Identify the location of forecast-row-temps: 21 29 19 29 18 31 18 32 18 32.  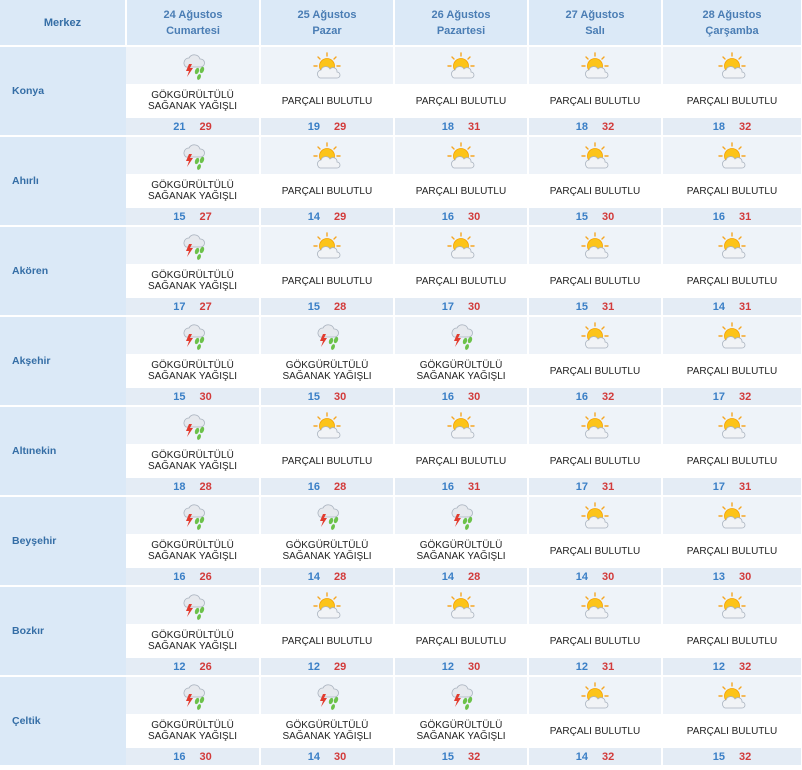
(401, 127).